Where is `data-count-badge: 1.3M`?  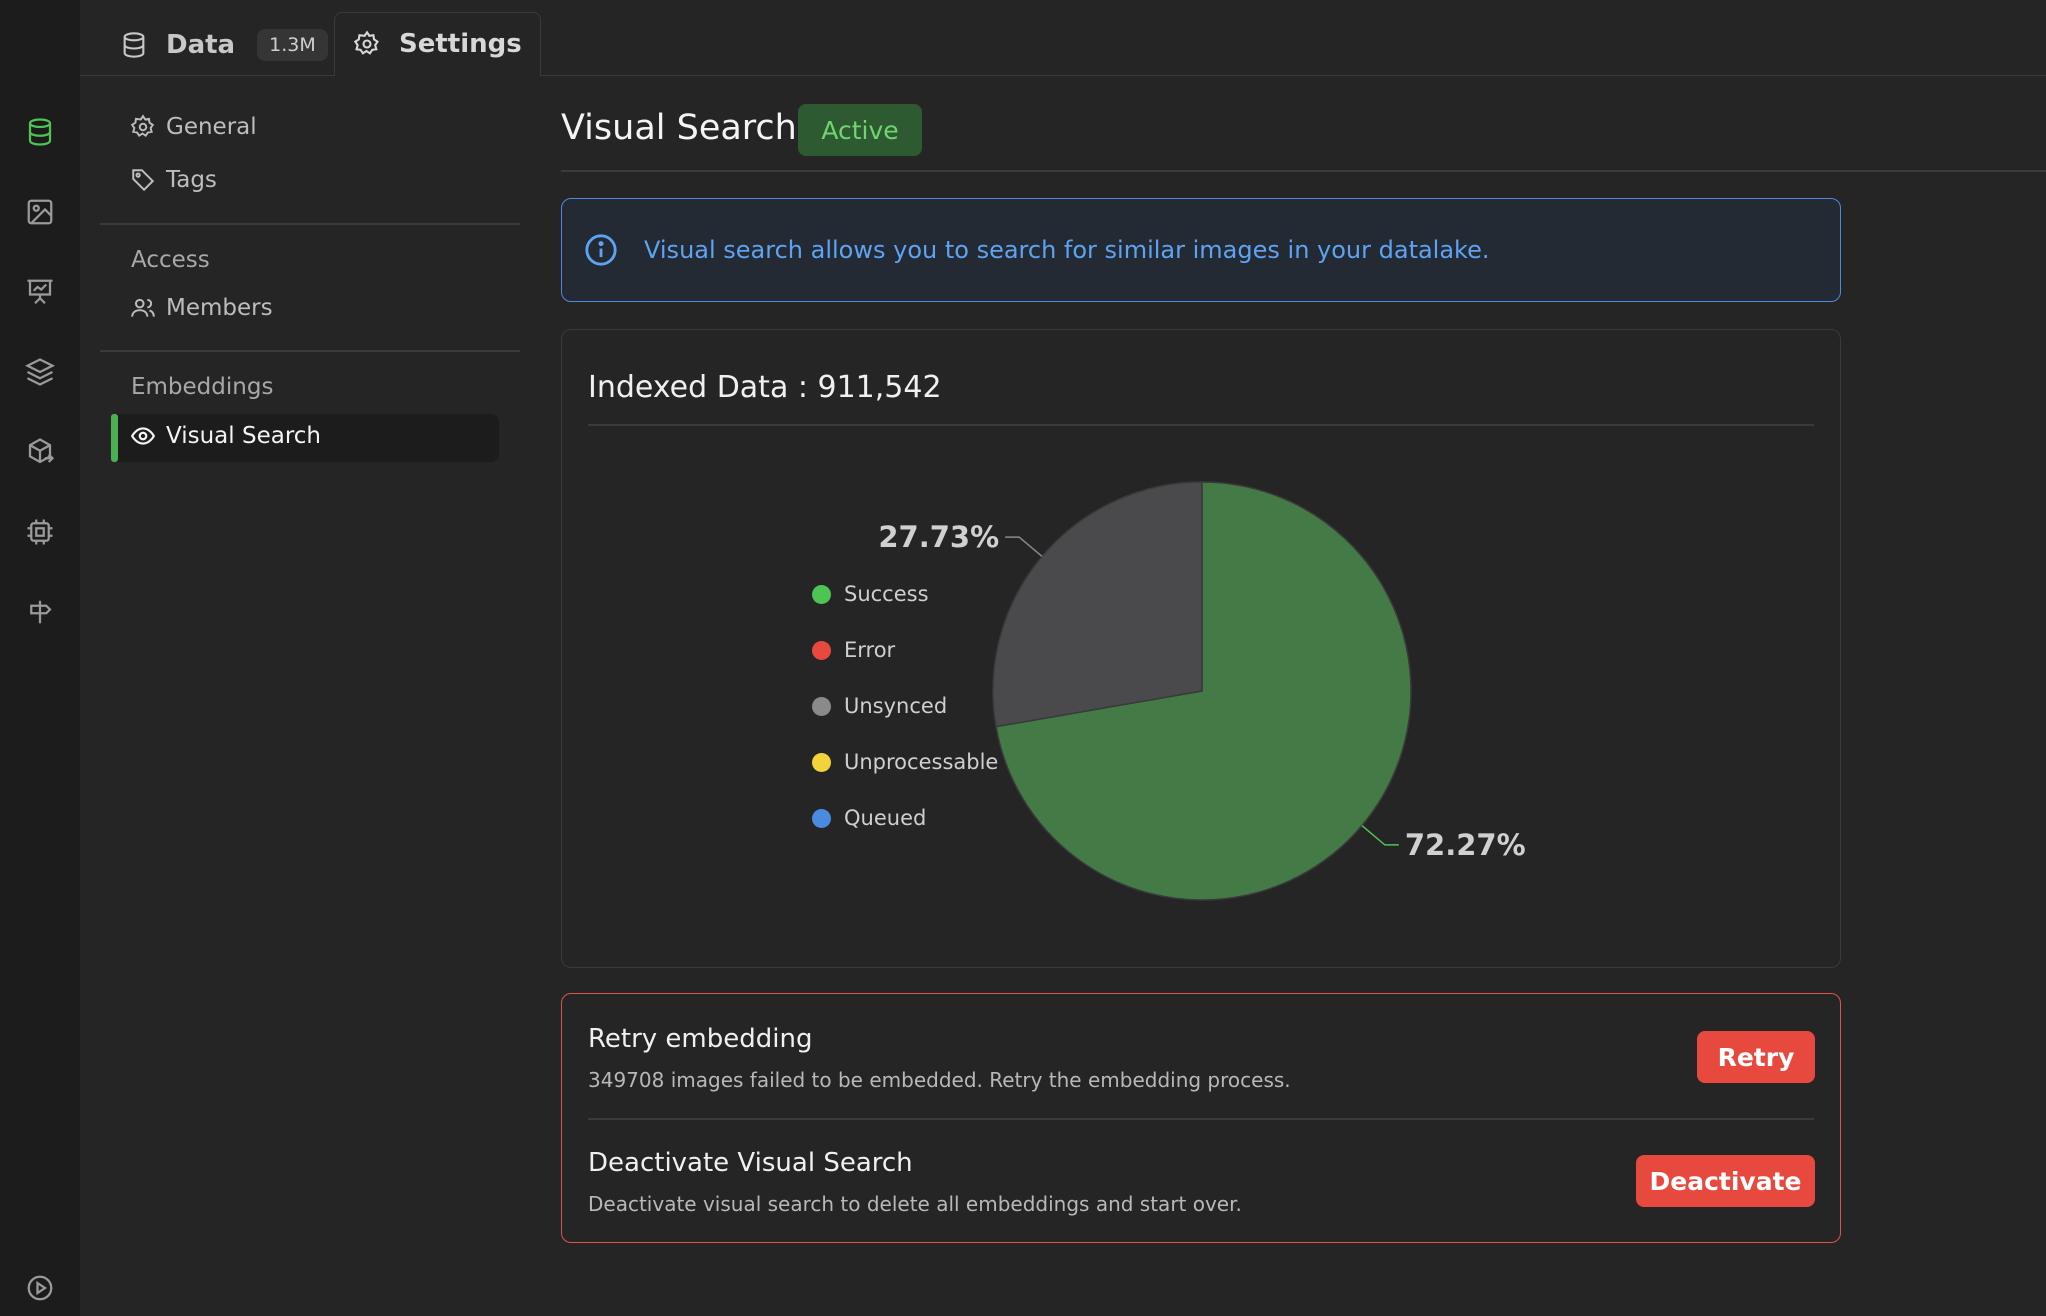
data-count-badge: 1.3M is located at coordinates (292, 44).